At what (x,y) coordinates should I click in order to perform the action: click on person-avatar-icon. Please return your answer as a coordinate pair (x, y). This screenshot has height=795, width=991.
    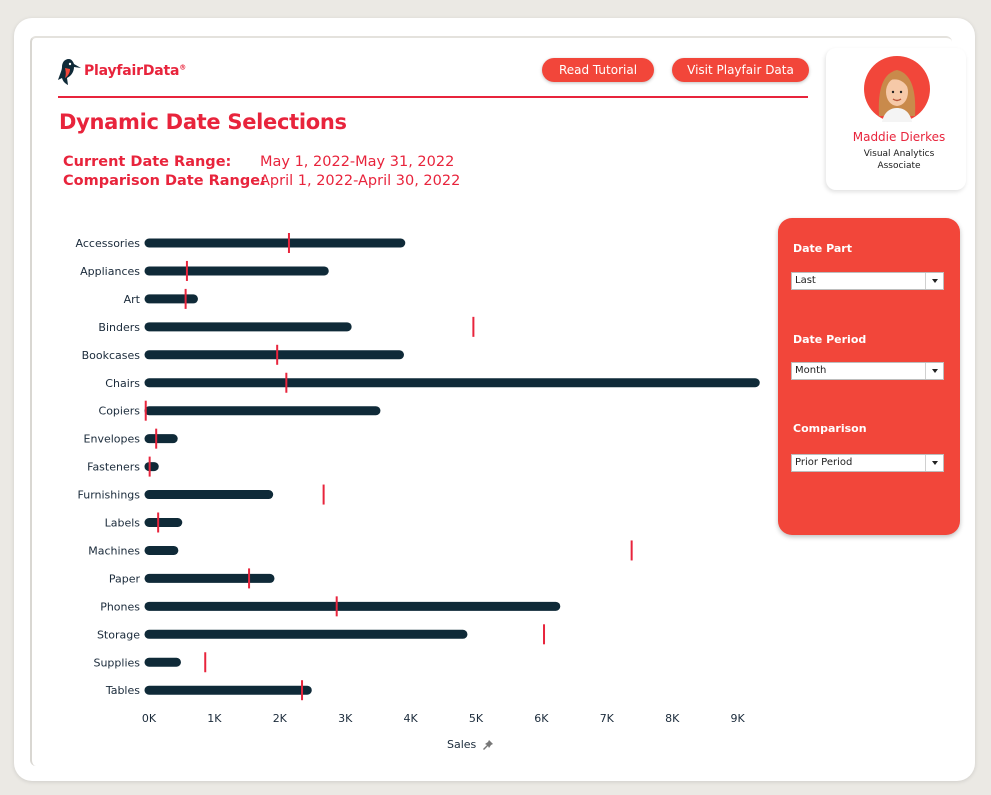
    Looking at the image, I should click on (897, 89).